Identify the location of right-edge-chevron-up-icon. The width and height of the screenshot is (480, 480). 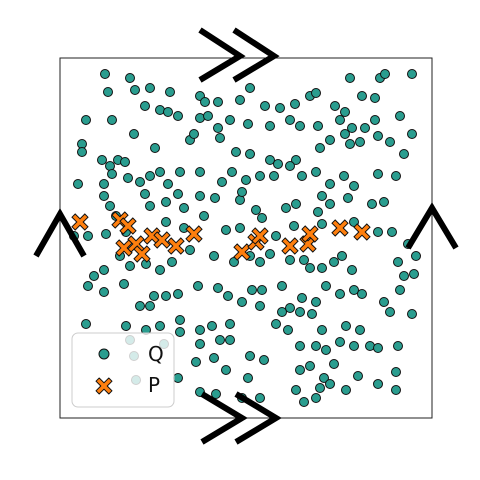
(432, 226).